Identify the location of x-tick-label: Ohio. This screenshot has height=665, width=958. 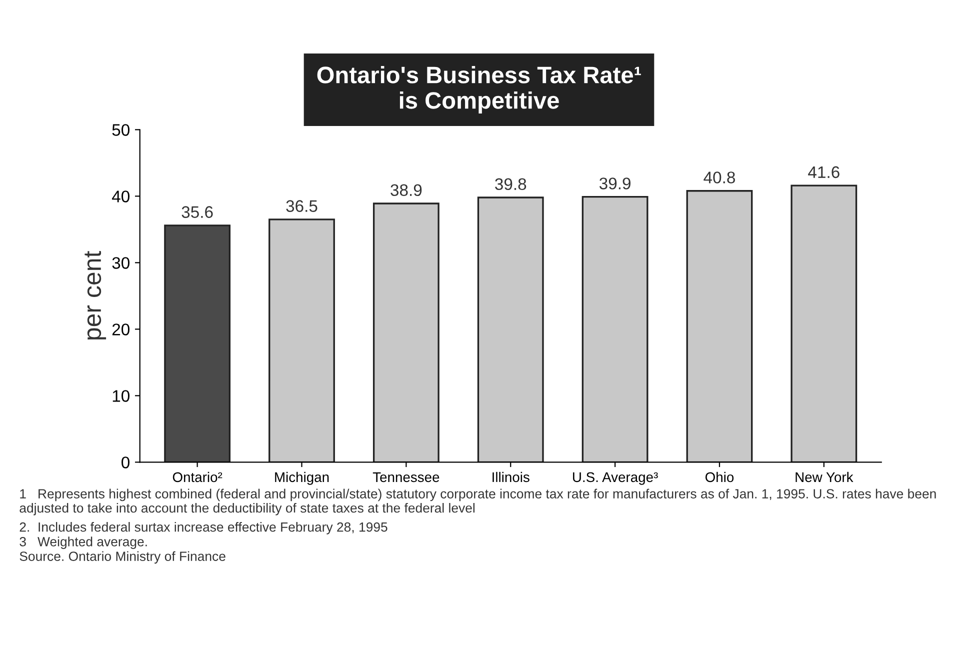
(719, 477).